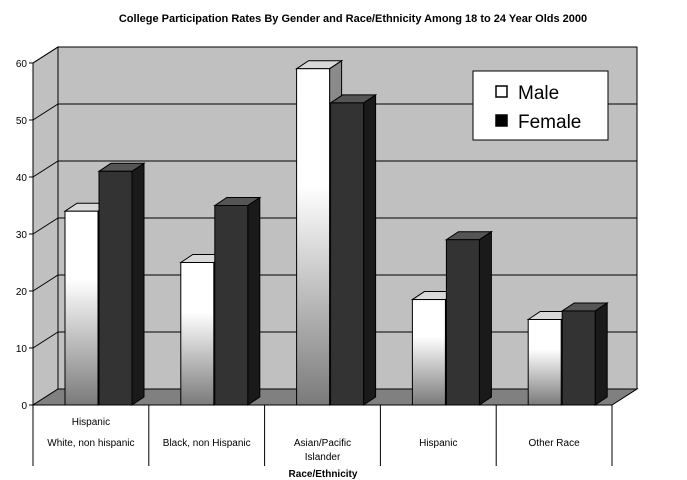  I want to click on y-tick-label: 50, so click(22, 121).